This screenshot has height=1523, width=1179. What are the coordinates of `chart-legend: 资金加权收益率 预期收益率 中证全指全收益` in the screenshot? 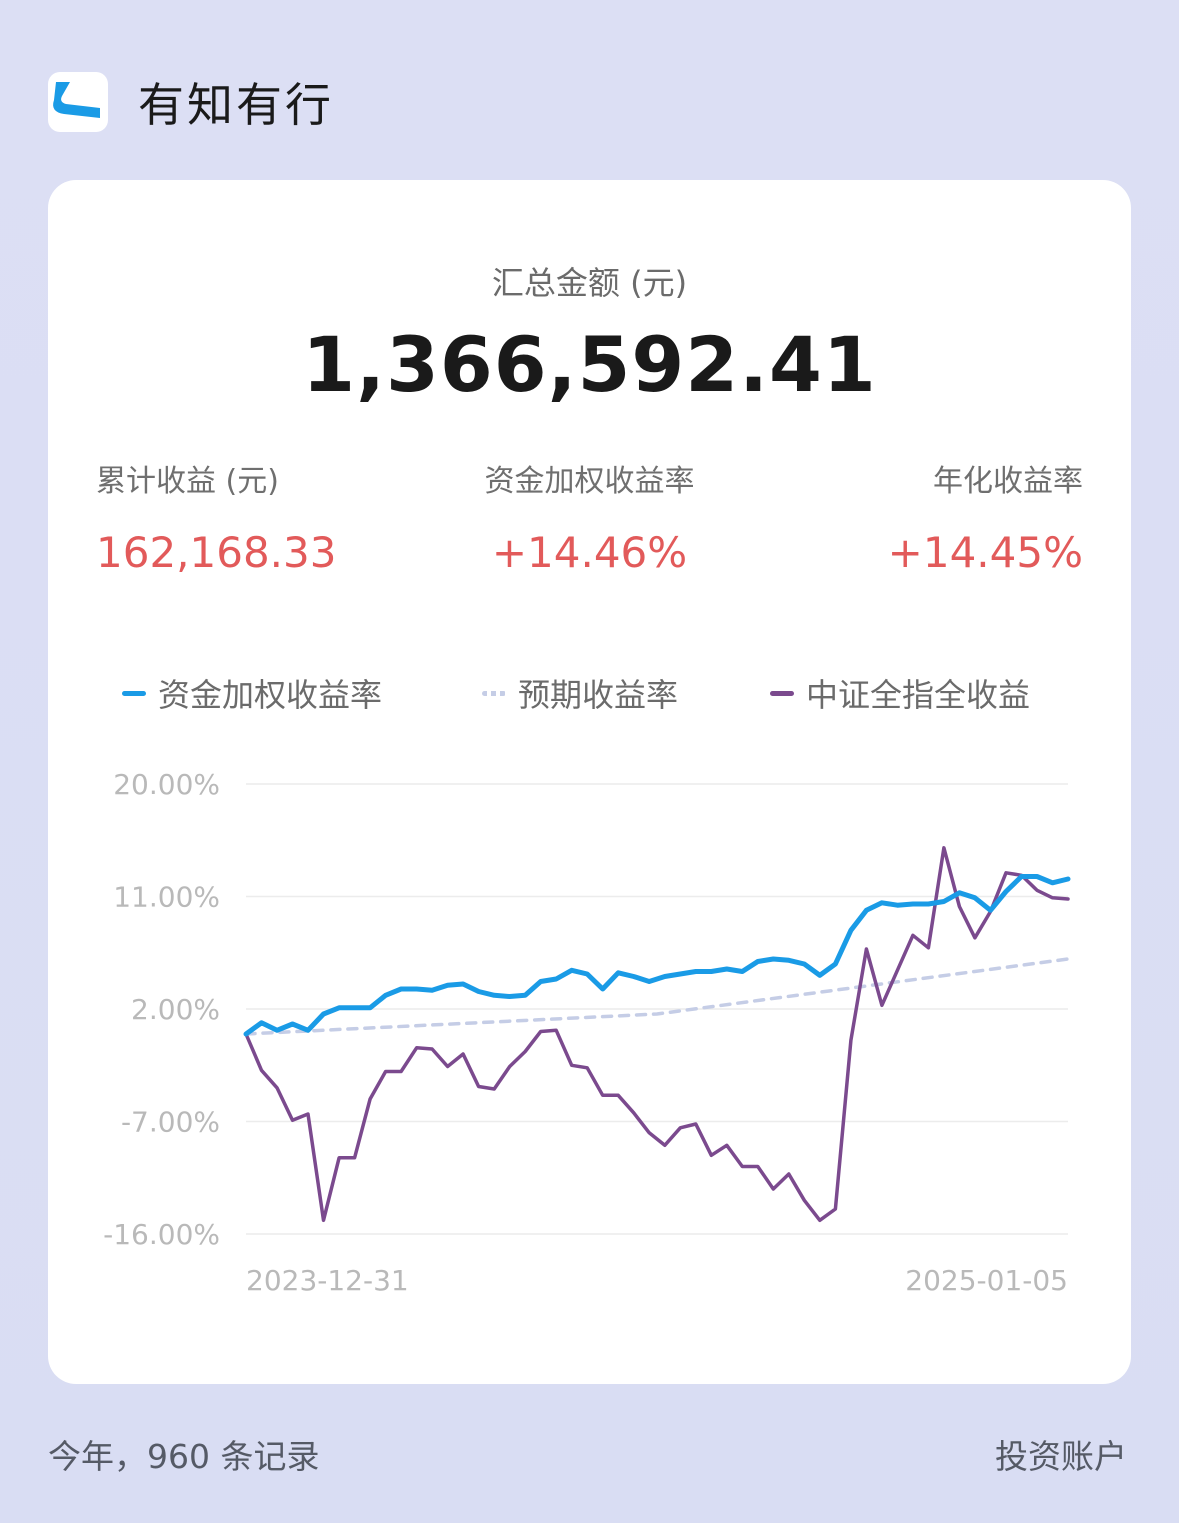 It's located at (589, 693).